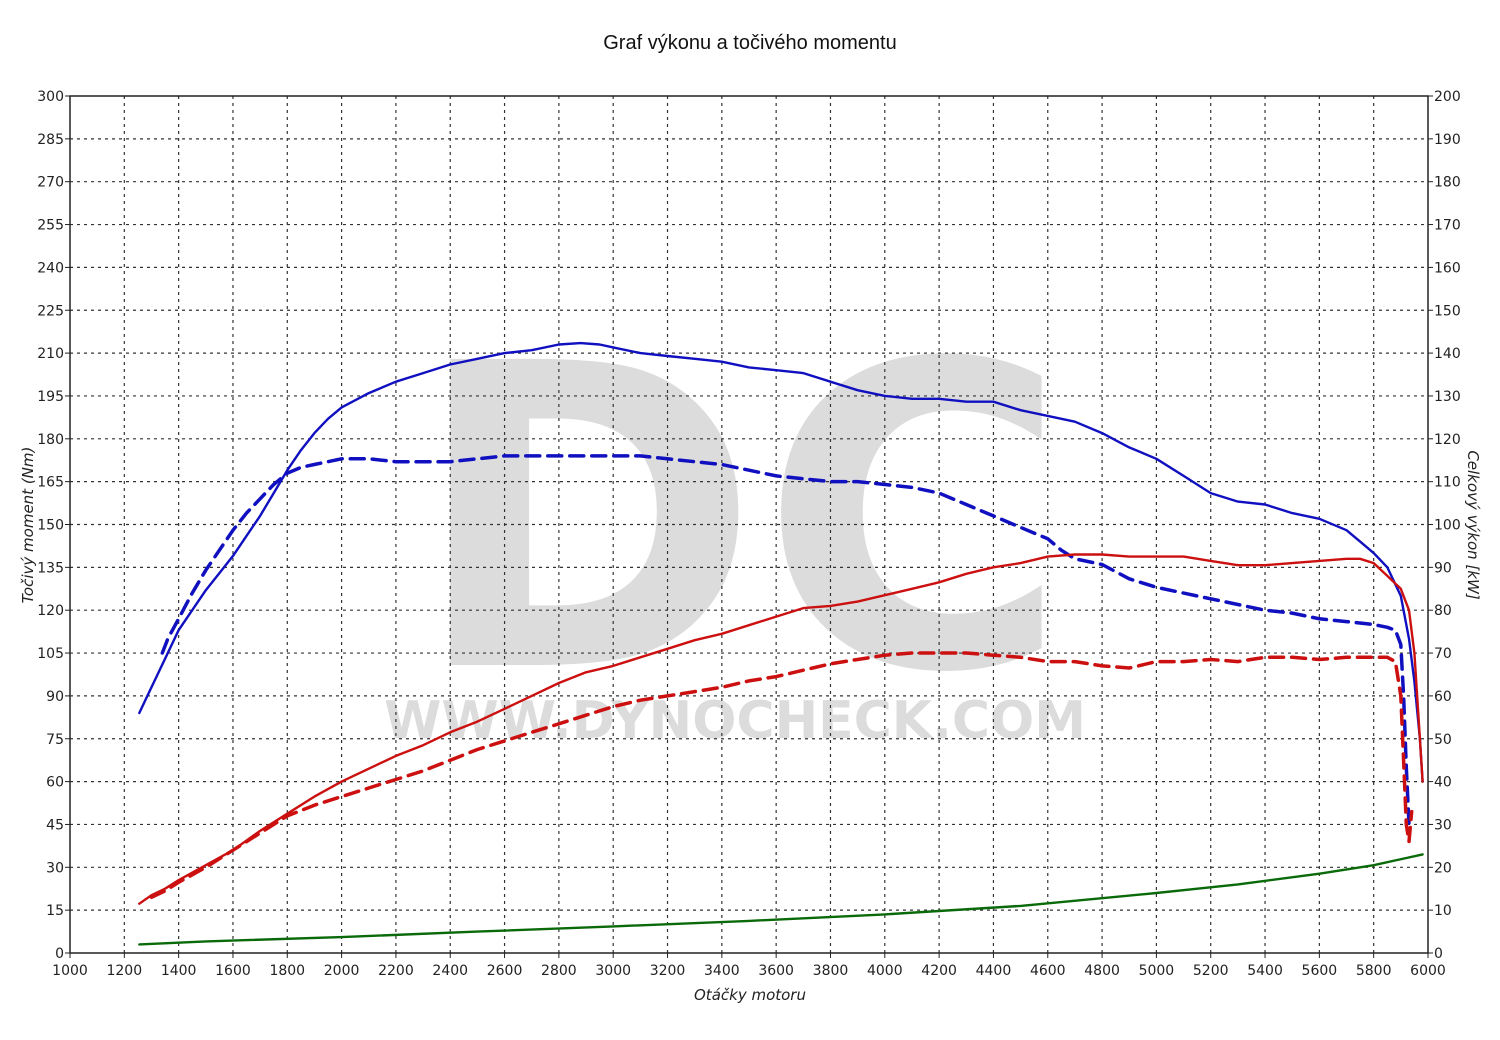  Describe the element at coordinates (55, 697) in the screenshot. I see `y-left-tick-label: 90` at that location.